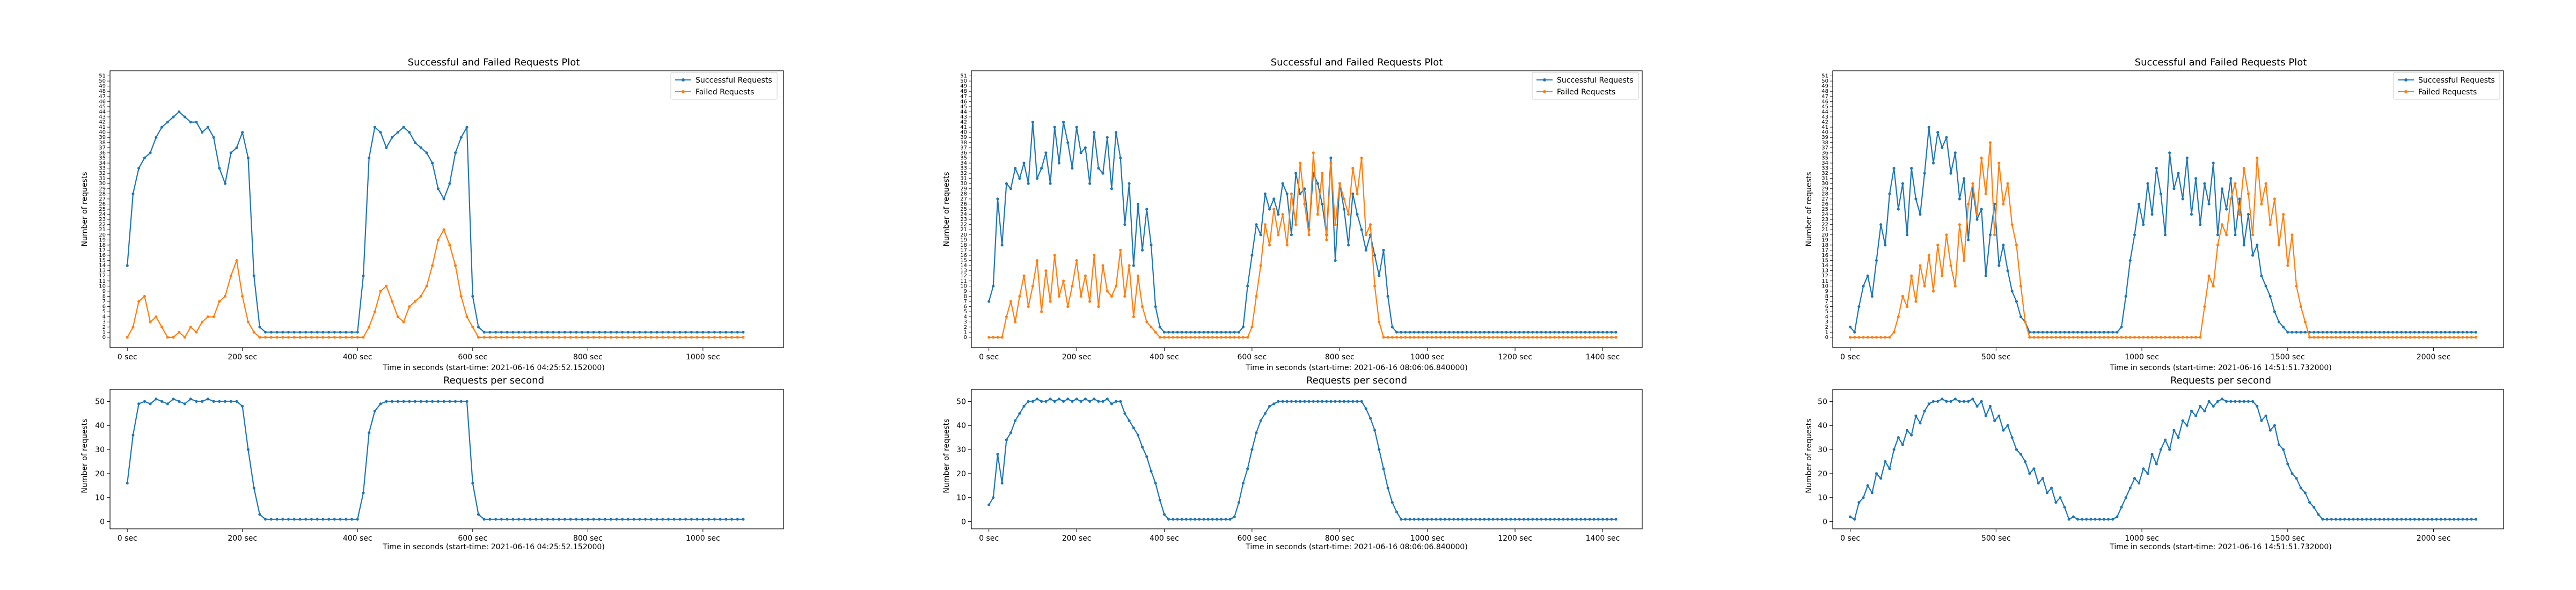 The height and width of the screenshot is (590, 2576). Describe the element at coordinates (989, 538) in the screenshot. I see `x-tick-label: 0 sec` at that location.